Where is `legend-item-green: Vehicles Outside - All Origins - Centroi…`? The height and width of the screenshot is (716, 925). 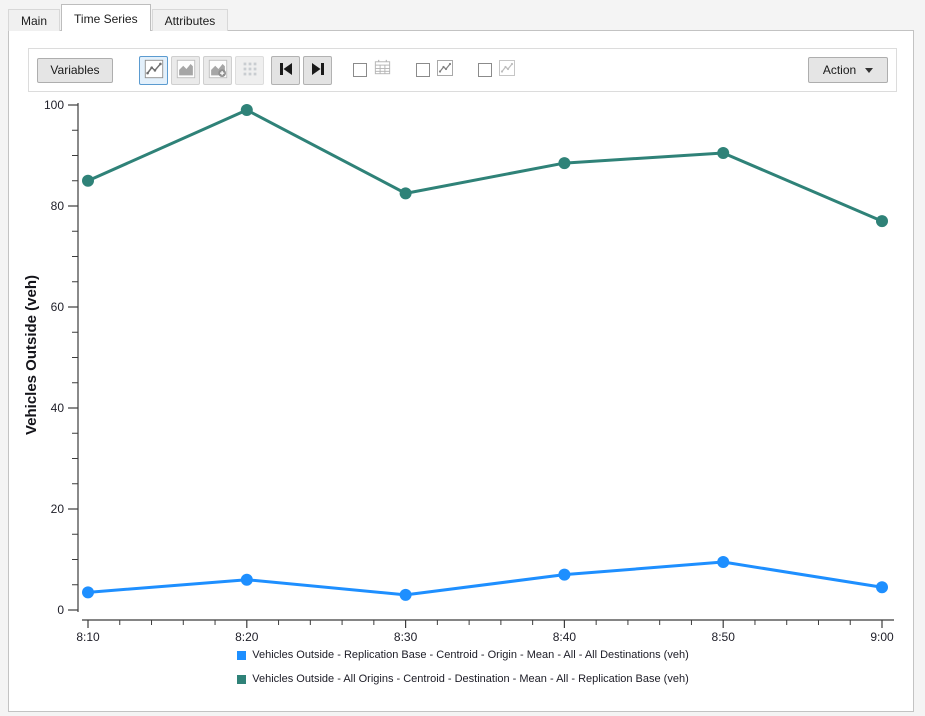
legend-item-green: Vehicles Outside - All Origins - Centroi… is located at coordinates (463, 679).